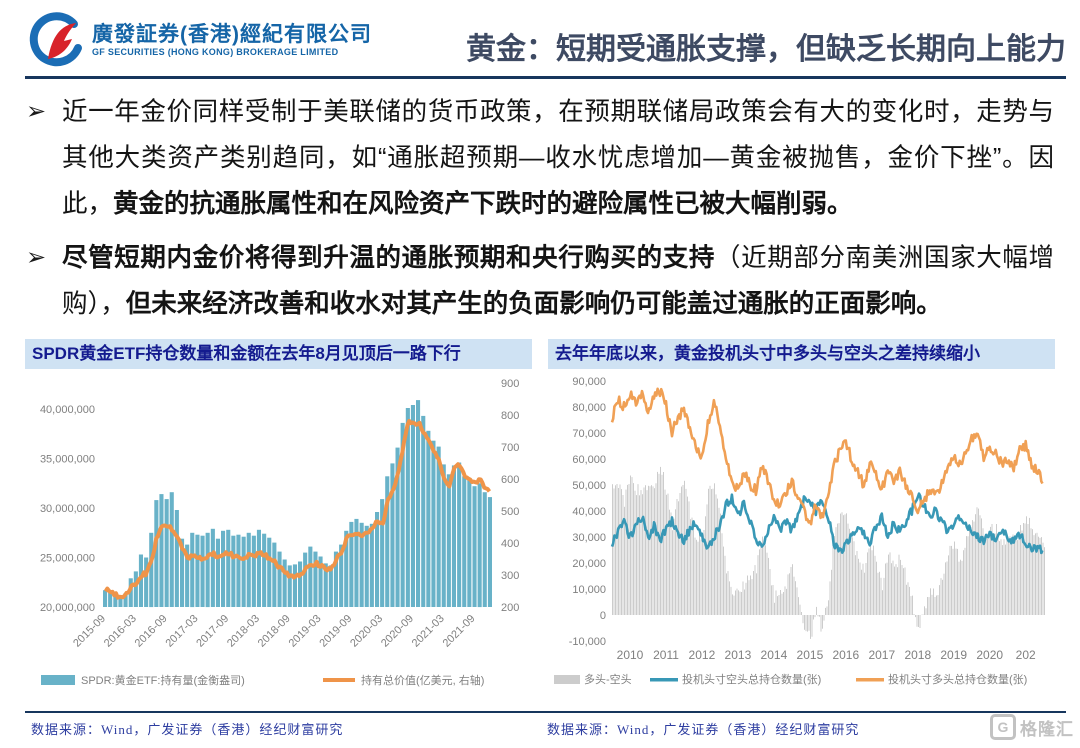  Describe the element at coordinates (510, 576) in the screenshot. I see `svg-text: 300` at that location.